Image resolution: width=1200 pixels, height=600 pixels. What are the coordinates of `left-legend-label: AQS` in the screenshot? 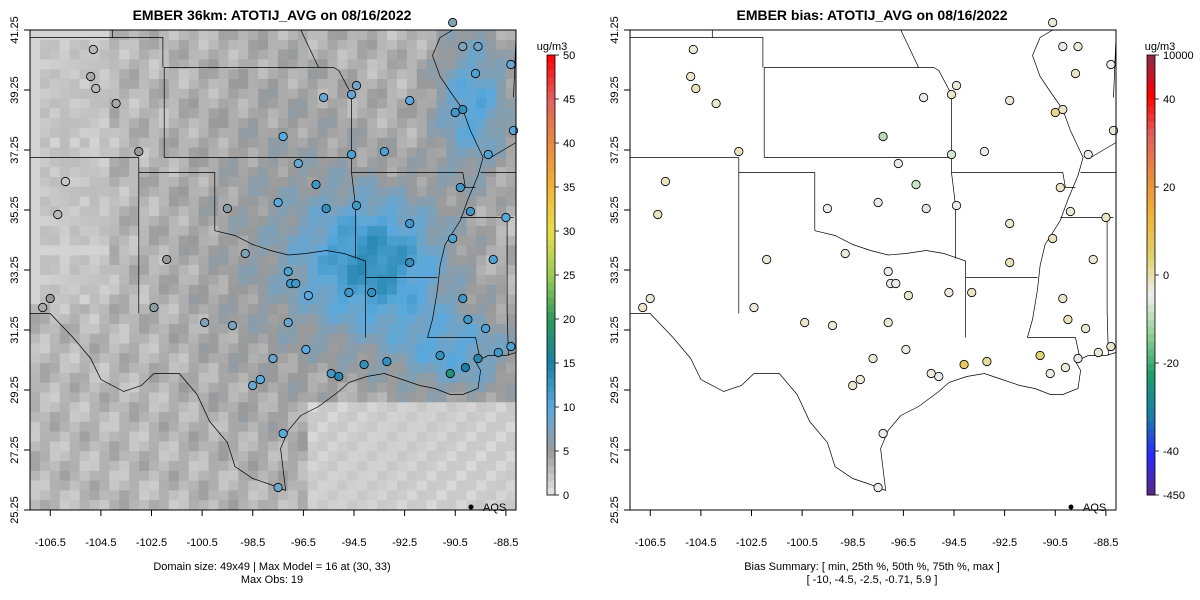 It's located at (494, 508).